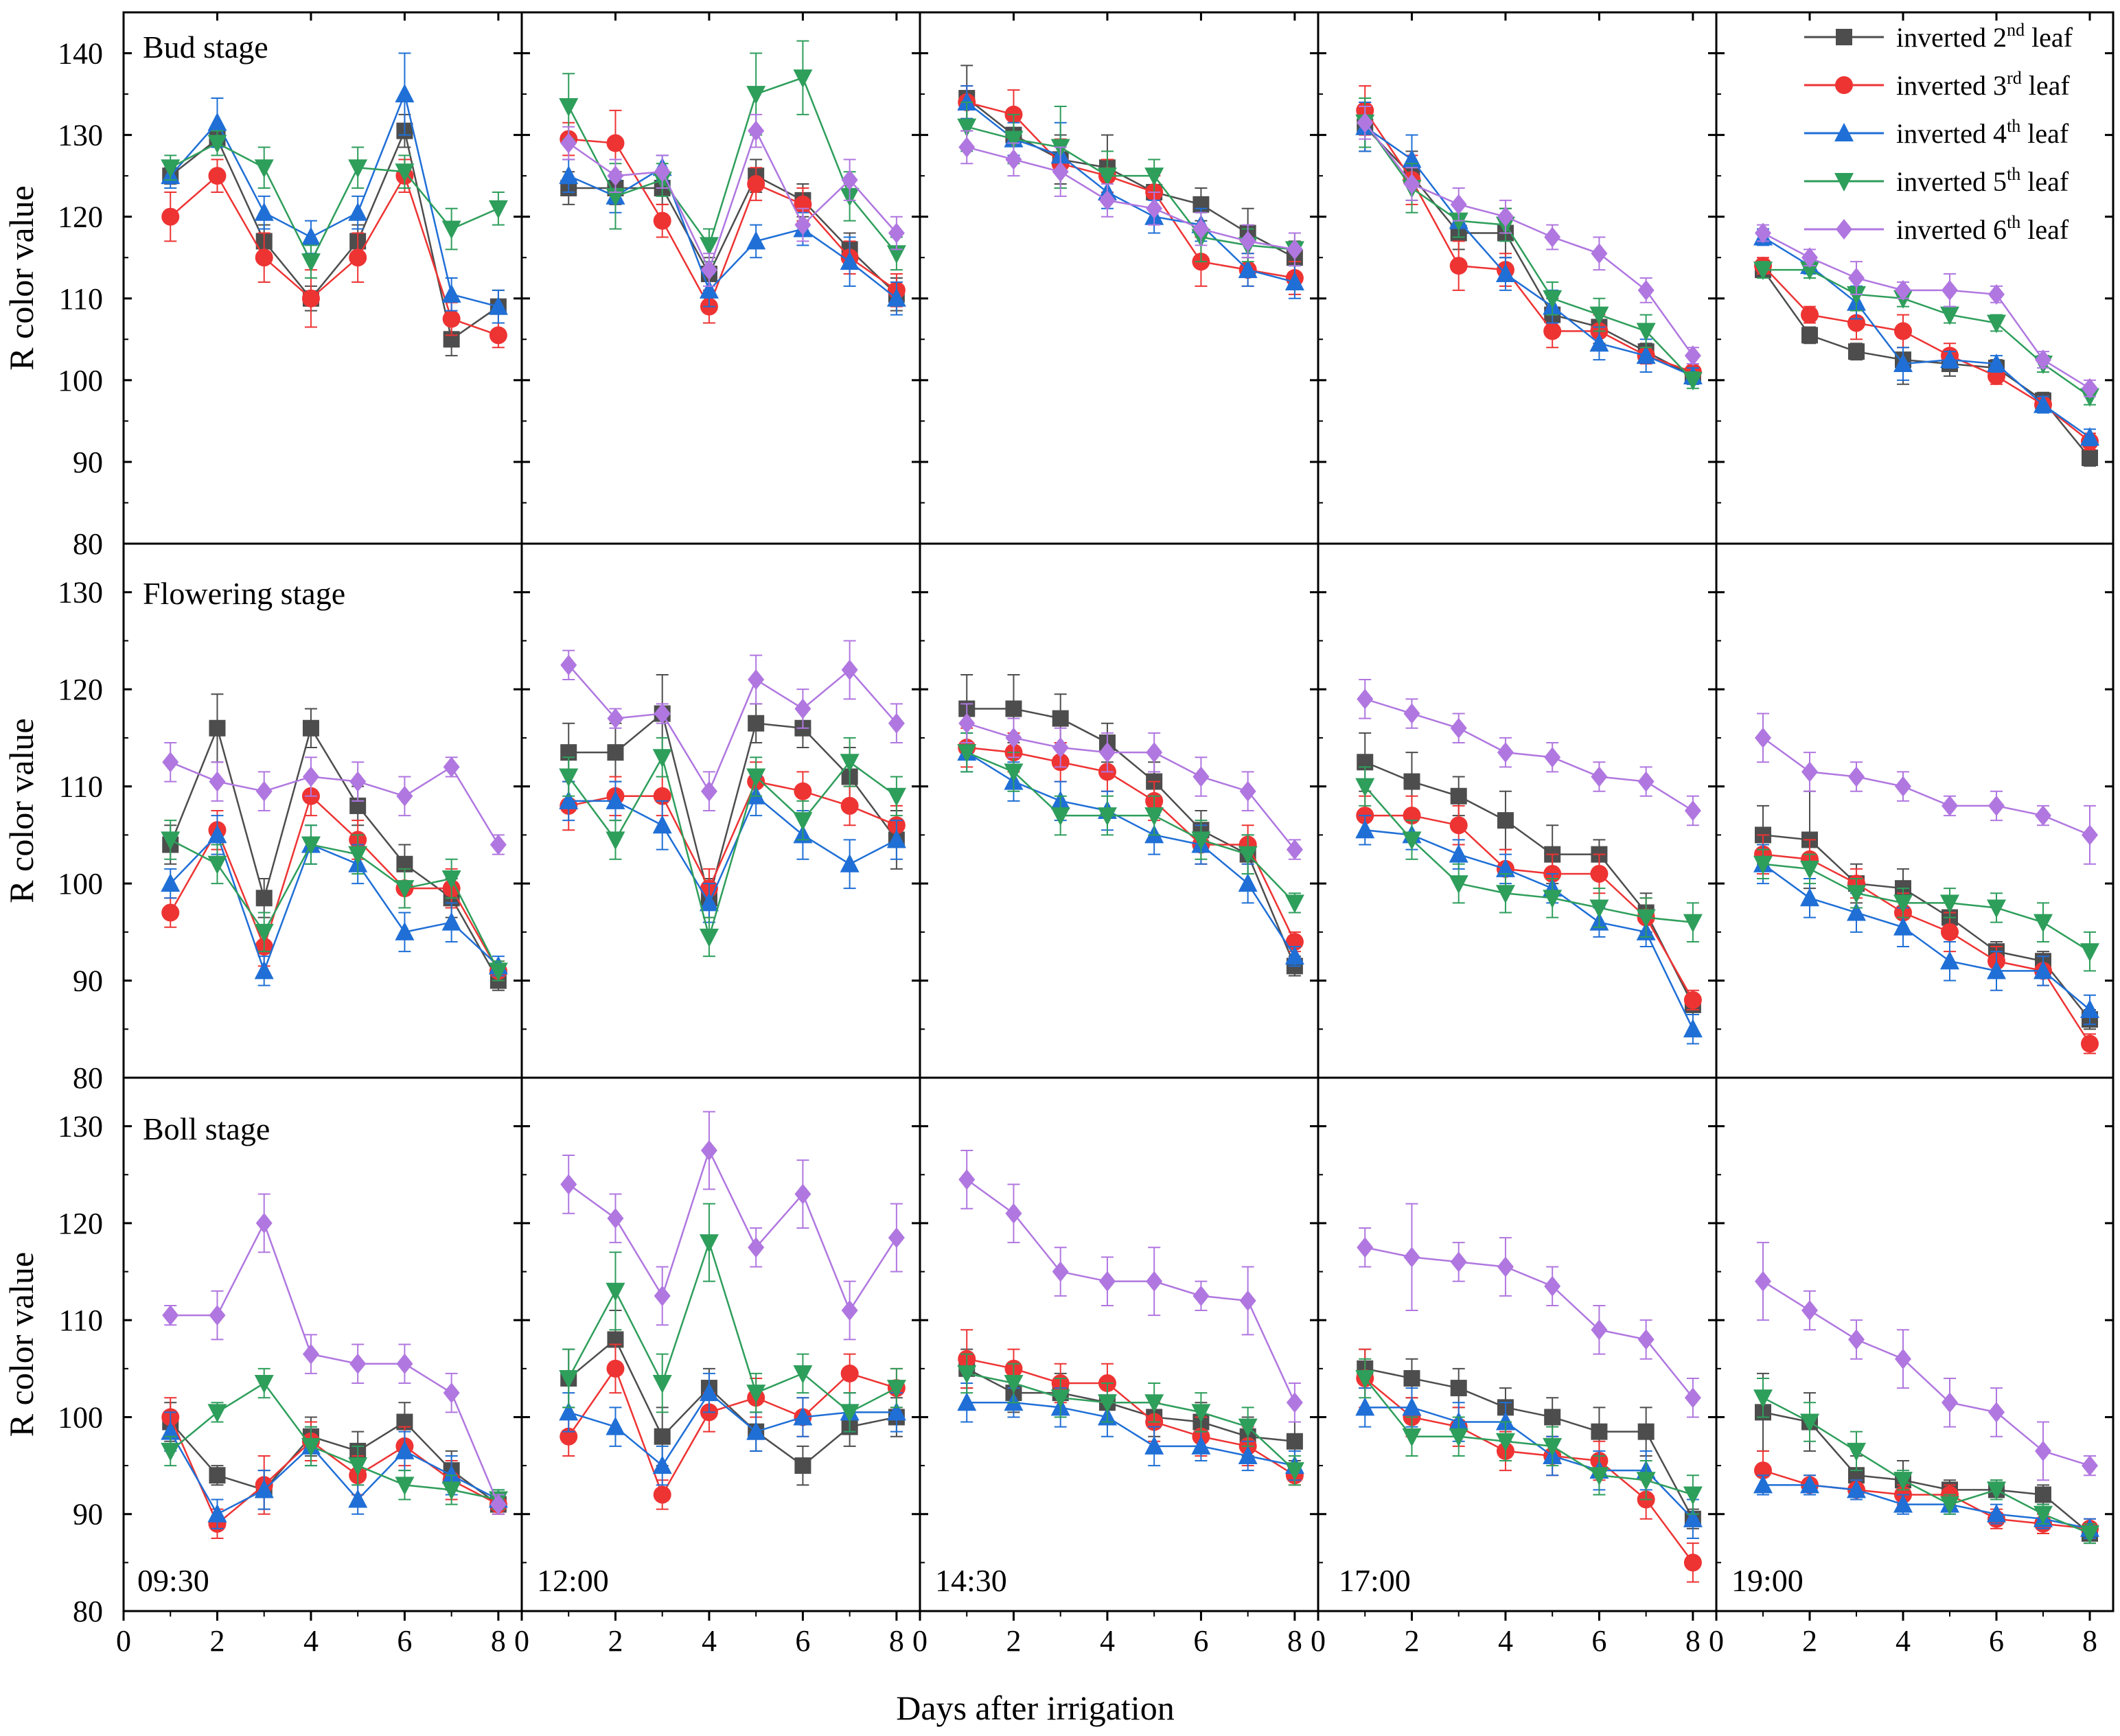 The height and width of the screenshot is (1736, 2120). Describe the element at coordinates (80, 380) in the screenshot. I see `y-tick-label: 100` at that location.